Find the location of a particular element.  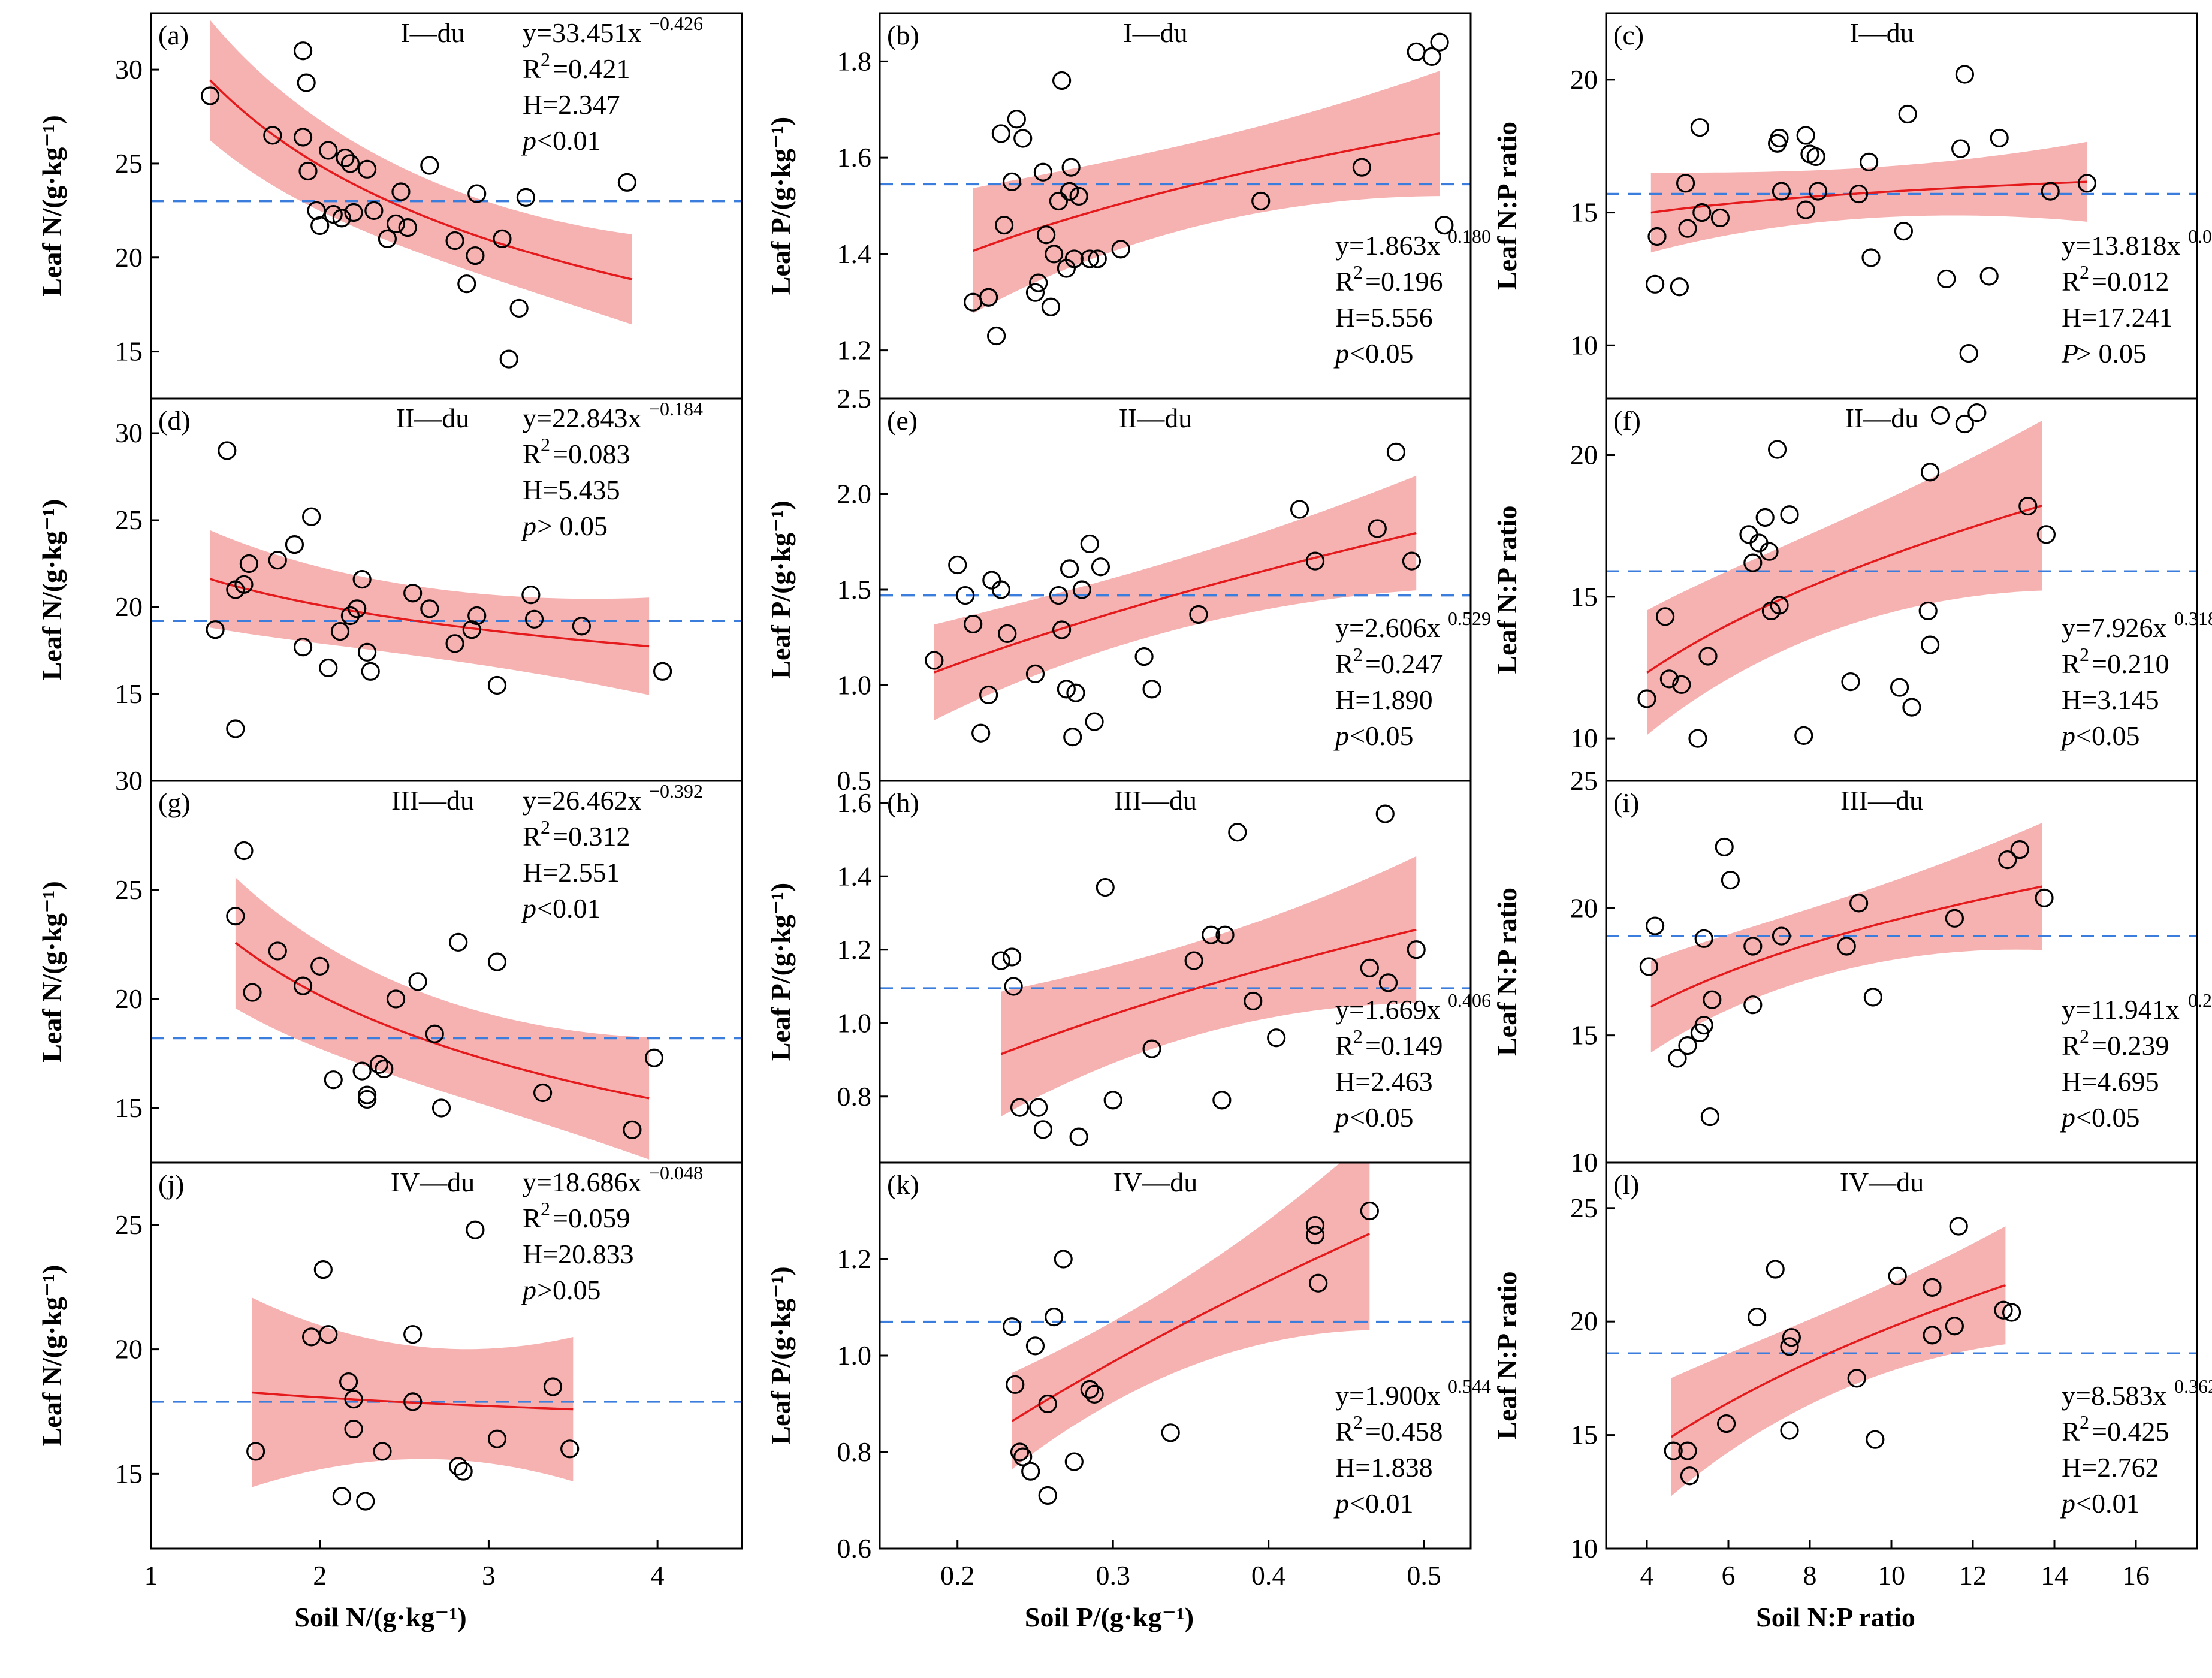

panel-group-tag: I—du is located at coordinates (432, 32).